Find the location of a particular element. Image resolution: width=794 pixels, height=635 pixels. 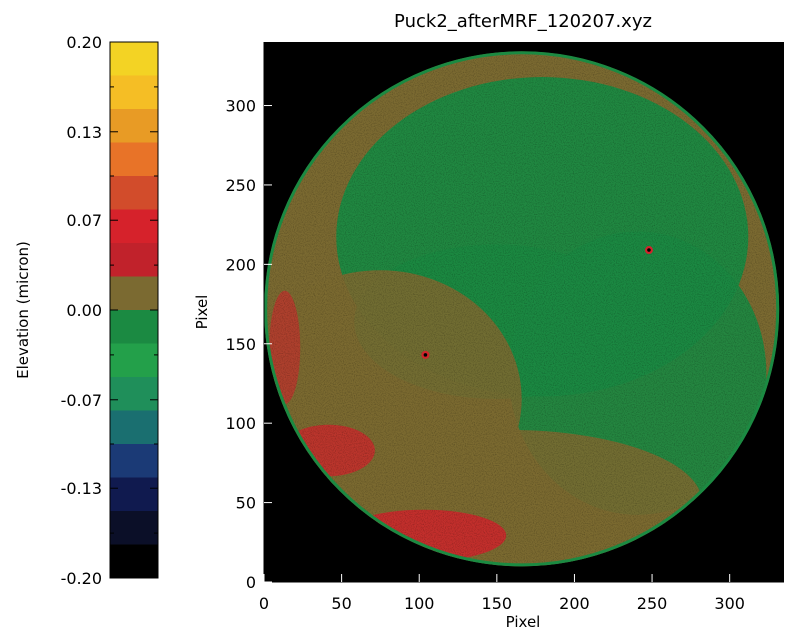

x-tick-label: 200 is located at coordinates (574, 603).